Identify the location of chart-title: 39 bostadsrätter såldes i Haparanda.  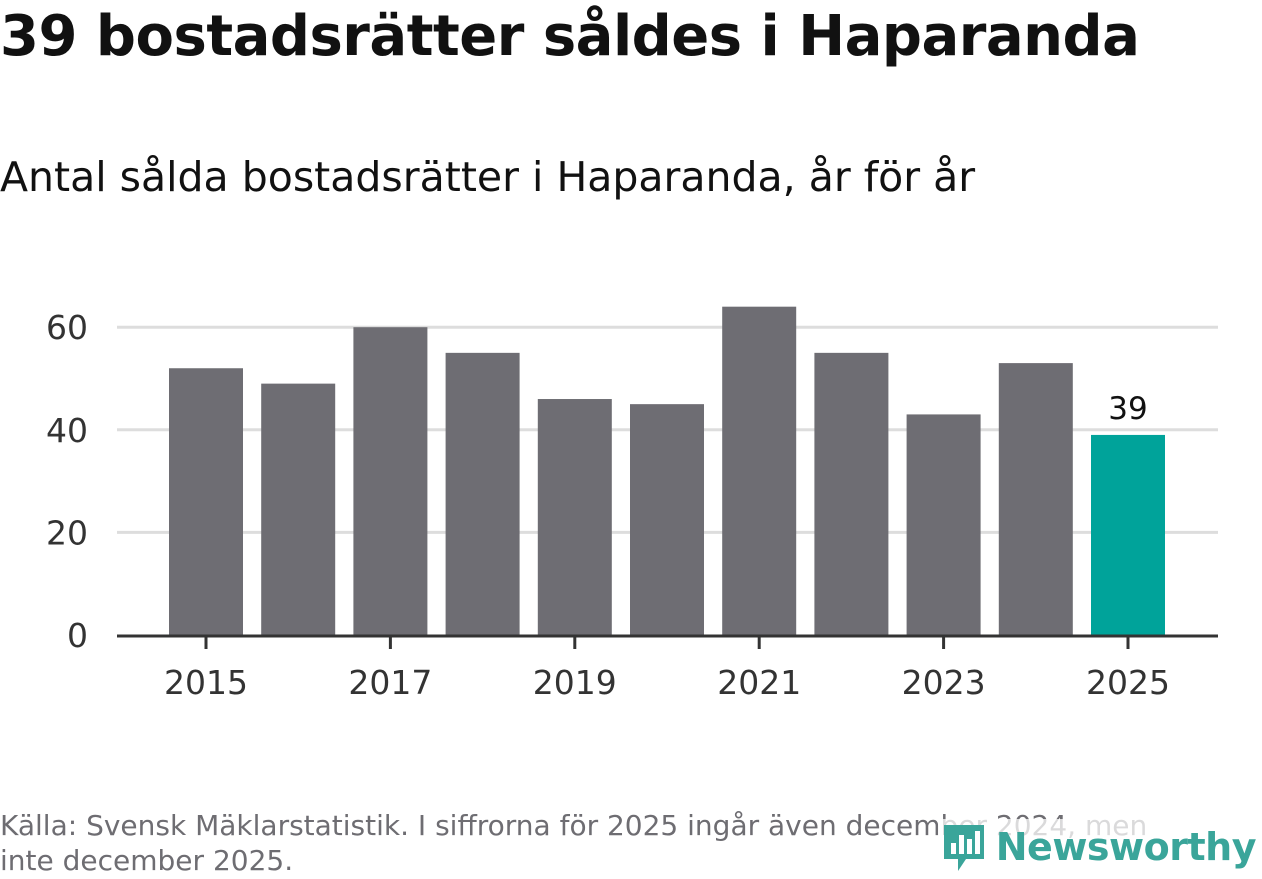
(570, 36).